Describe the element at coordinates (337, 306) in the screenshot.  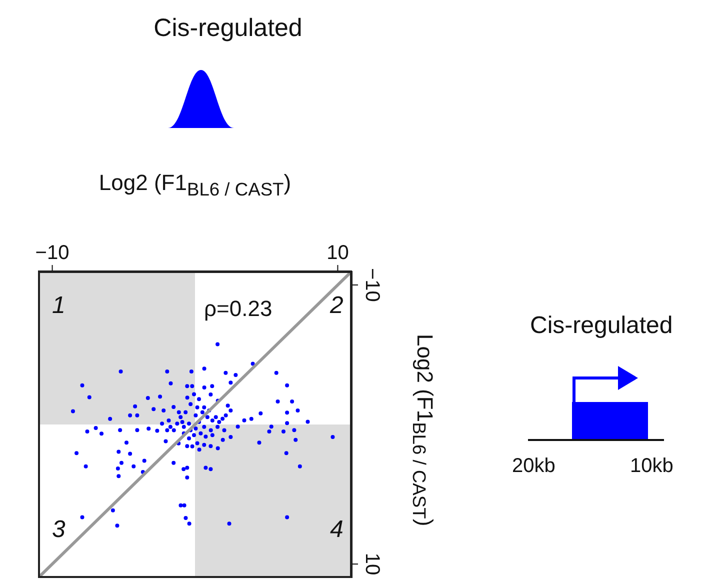
I see `annotation: 2` at that location.